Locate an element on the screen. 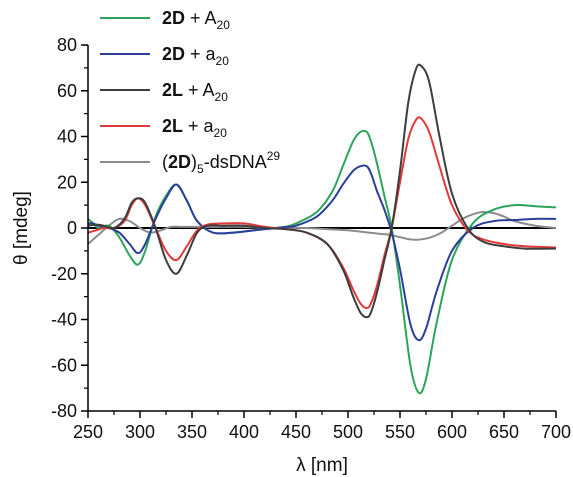  legend-label-1: 2D + a20 is located at coordinates (195, 56).